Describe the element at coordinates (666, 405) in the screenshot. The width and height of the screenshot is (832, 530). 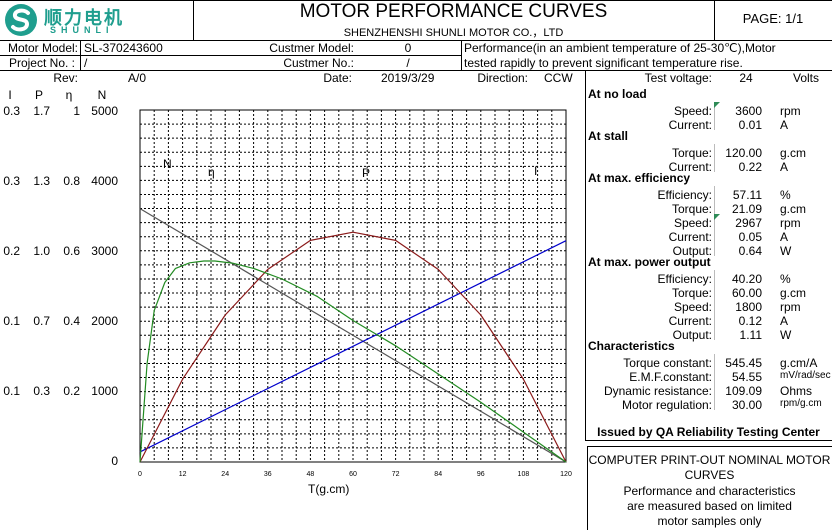
I see `spec-label: Motor regulation:` at that location.